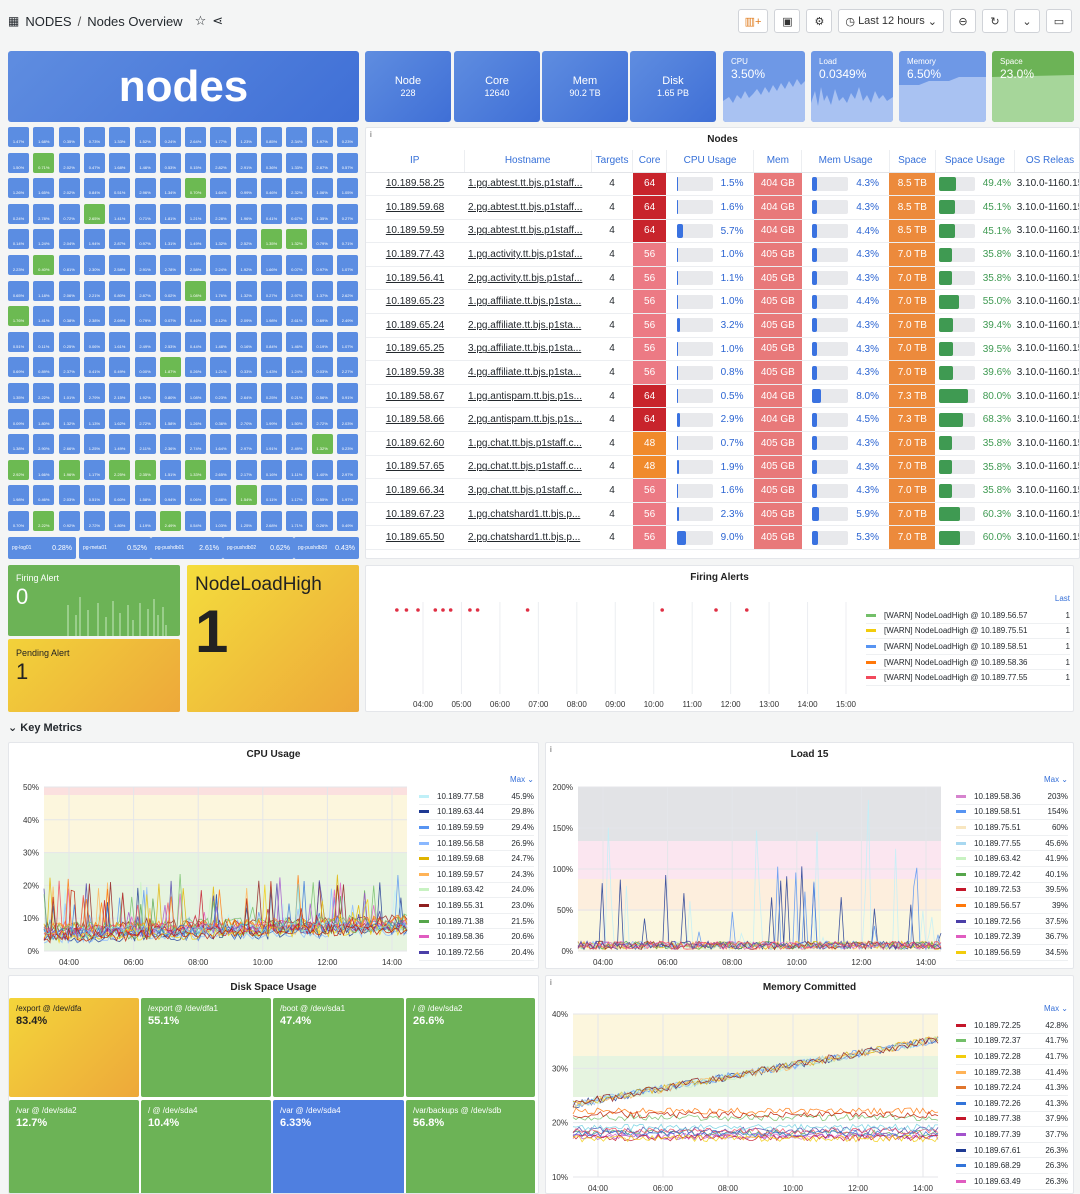 The image size is (1080, 1194). I want to click on legend-item: 10.189.72.56 20.4%, so click(476, 953).